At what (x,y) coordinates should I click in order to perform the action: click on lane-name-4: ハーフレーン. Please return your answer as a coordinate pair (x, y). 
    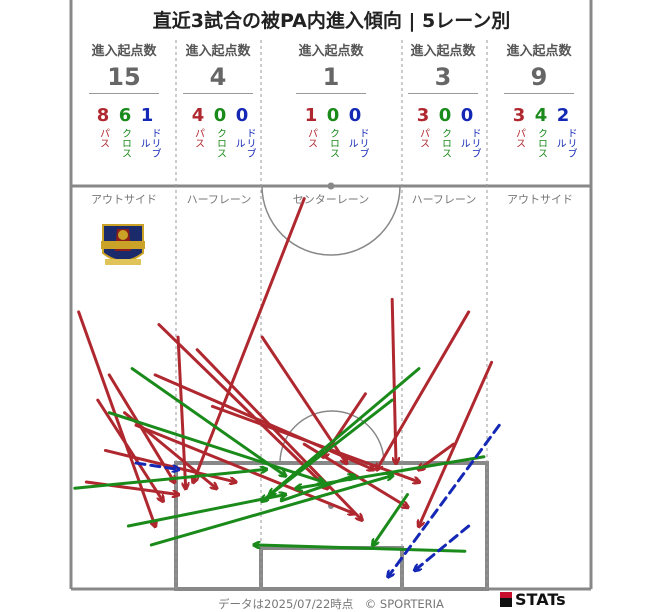
    Looking at the image, I should click on (444, 199).